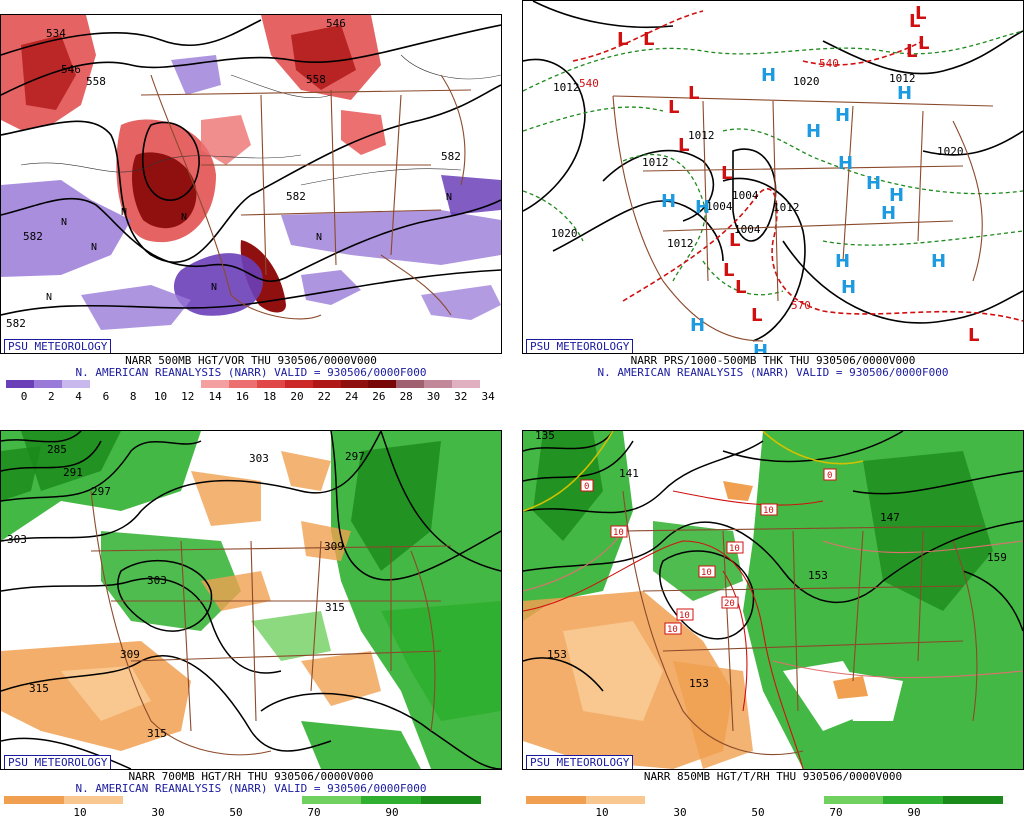 The image size is (1024, 819). I want to click on color-scale-tick-label: 2, so click(51, 396).